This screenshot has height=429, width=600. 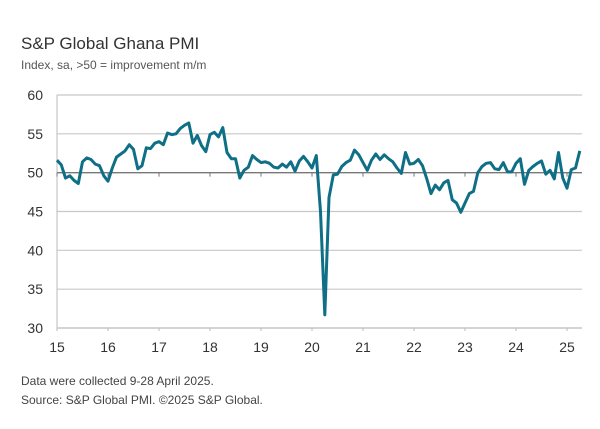 I want to click on data-collection-note: Data were collected 9-28 April 2025., so click(x=117, y=381).